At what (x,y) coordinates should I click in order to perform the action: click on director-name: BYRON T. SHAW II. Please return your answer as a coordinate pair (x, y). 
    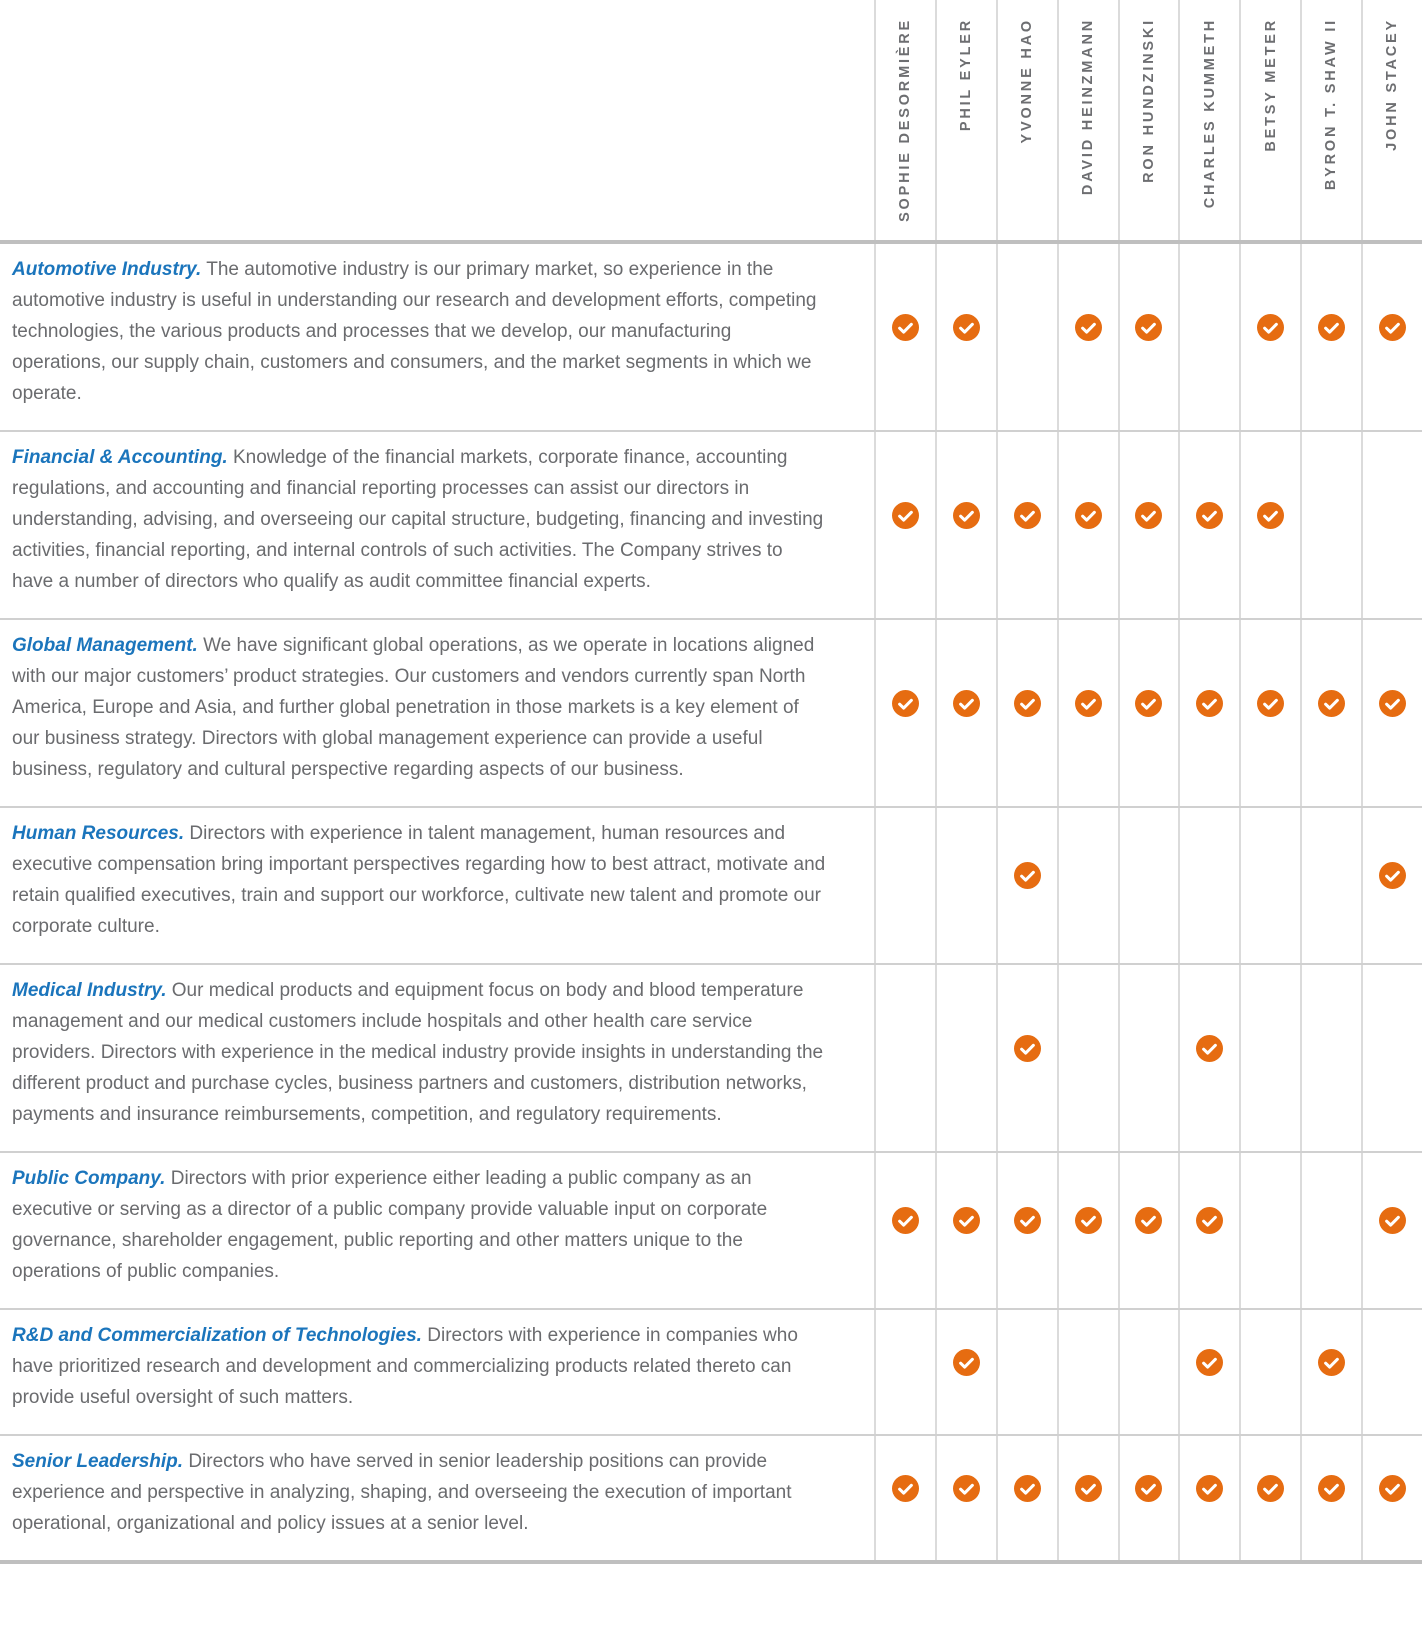
    Looking at the image, I should click on (1331, 104).